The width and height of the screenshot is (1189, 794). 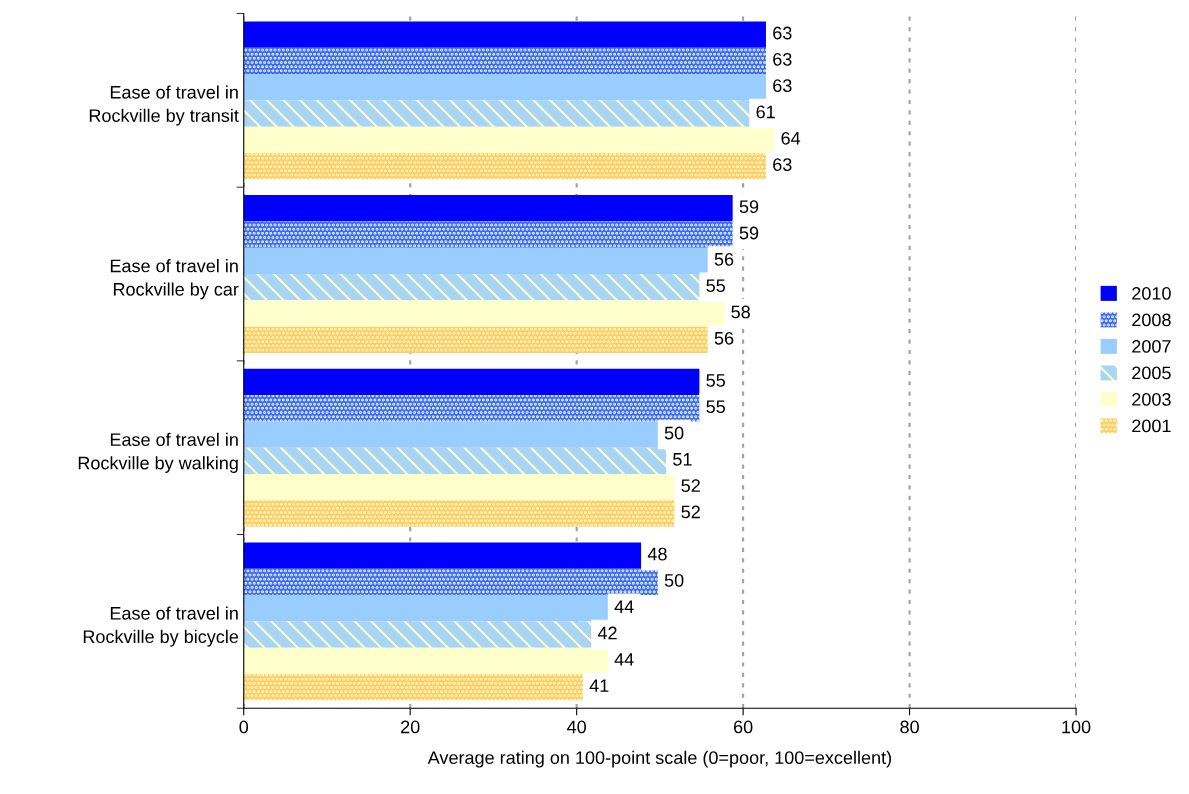 I want to click on data-label: 64, so click(x=791, y=138).